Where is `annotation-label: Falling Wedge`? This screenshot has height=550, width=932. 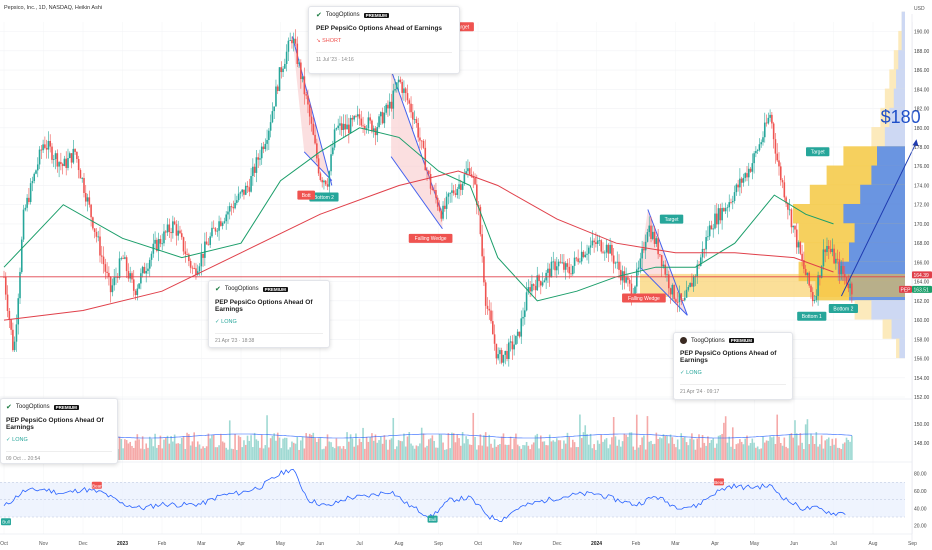 annotation-label: Falling Wedge is located at coordinates (644, 299).